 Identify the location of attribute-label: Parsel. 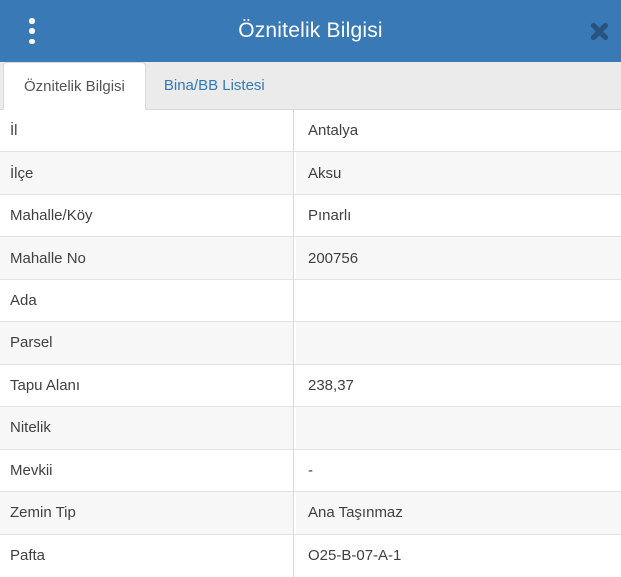
(147, 343).